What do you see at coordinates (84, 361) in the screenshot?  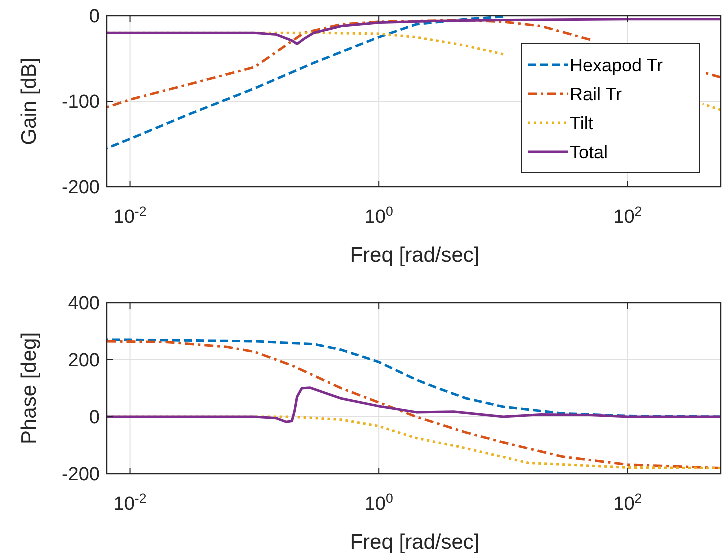 I see `y-tick-label: 200` at bounding box center [84, 361].